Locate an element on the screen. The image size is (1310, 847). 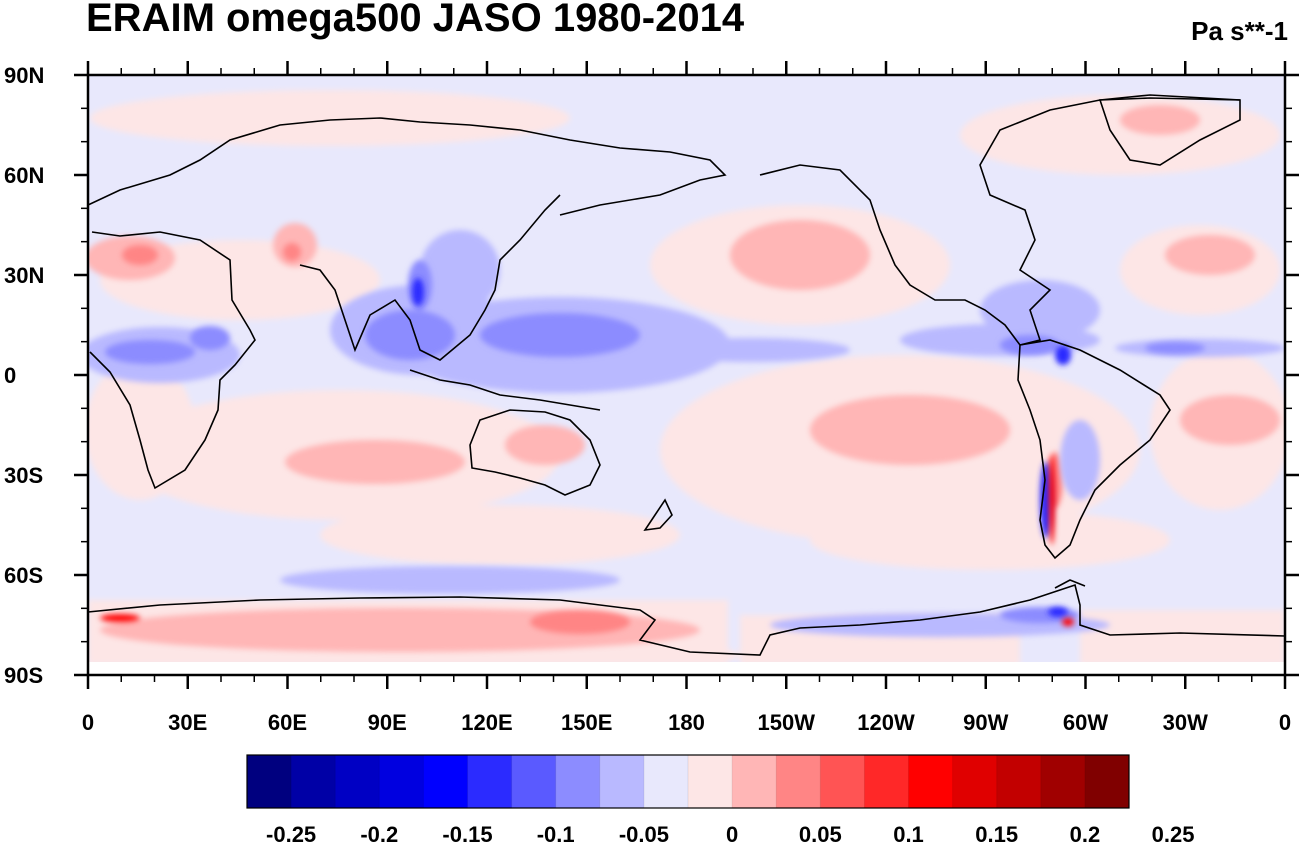
plot-title: ERAIM omega500 JASO 1980-2014 is located at coordinates (415, 20).